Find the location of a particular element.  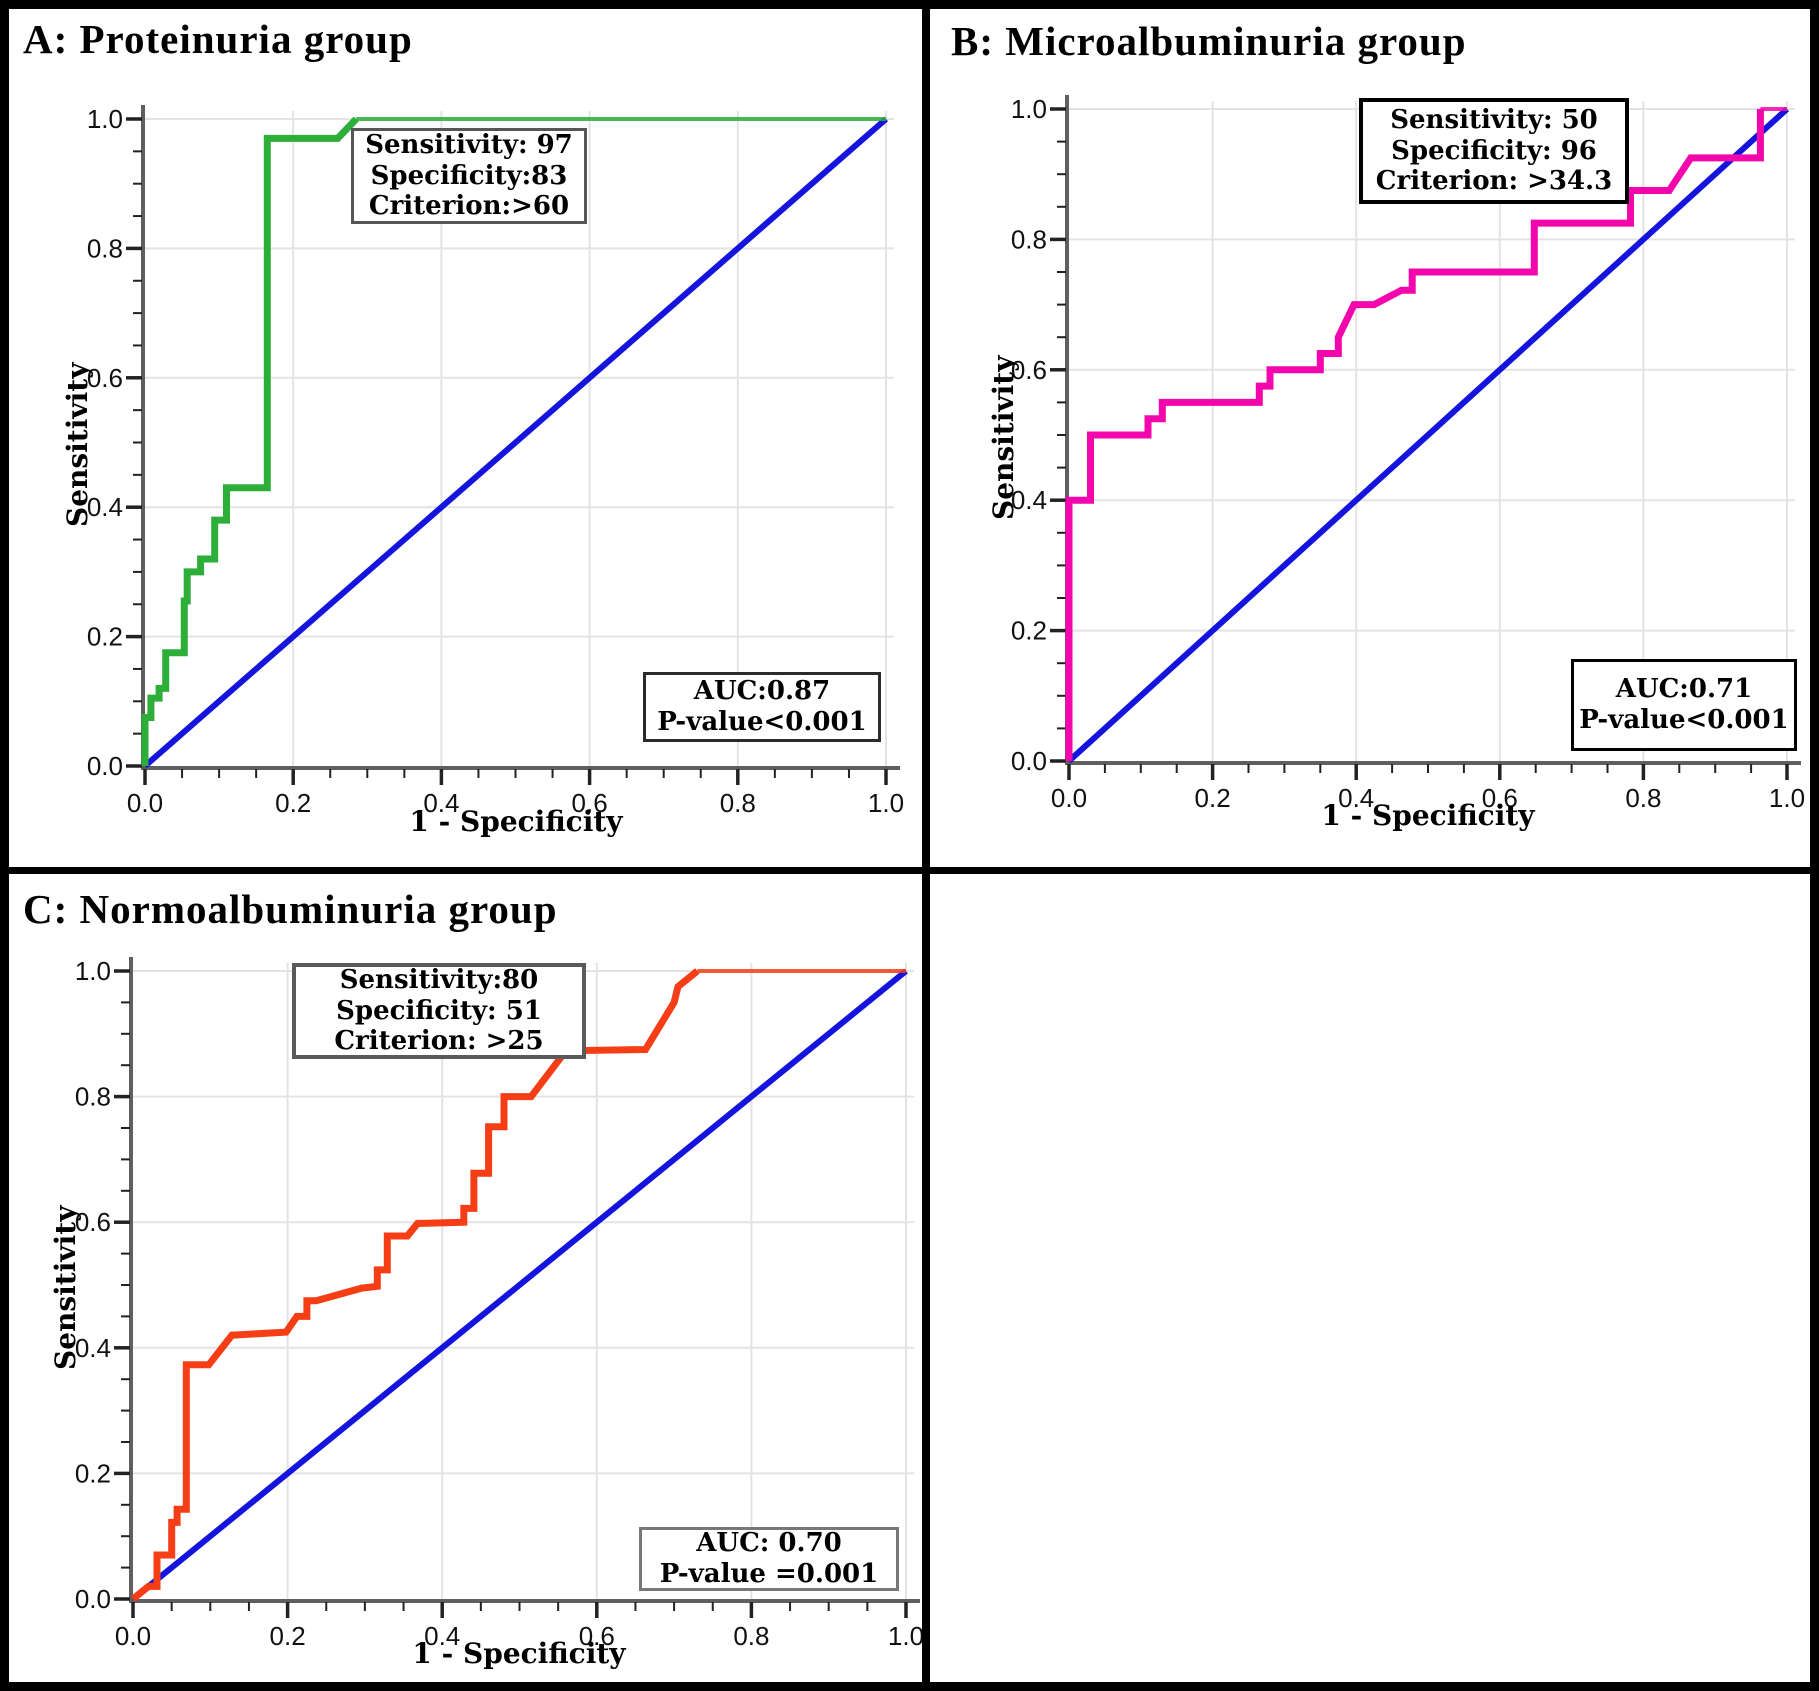

annotation-line: Specificity: 96 is located at coordinates (1494, 150).